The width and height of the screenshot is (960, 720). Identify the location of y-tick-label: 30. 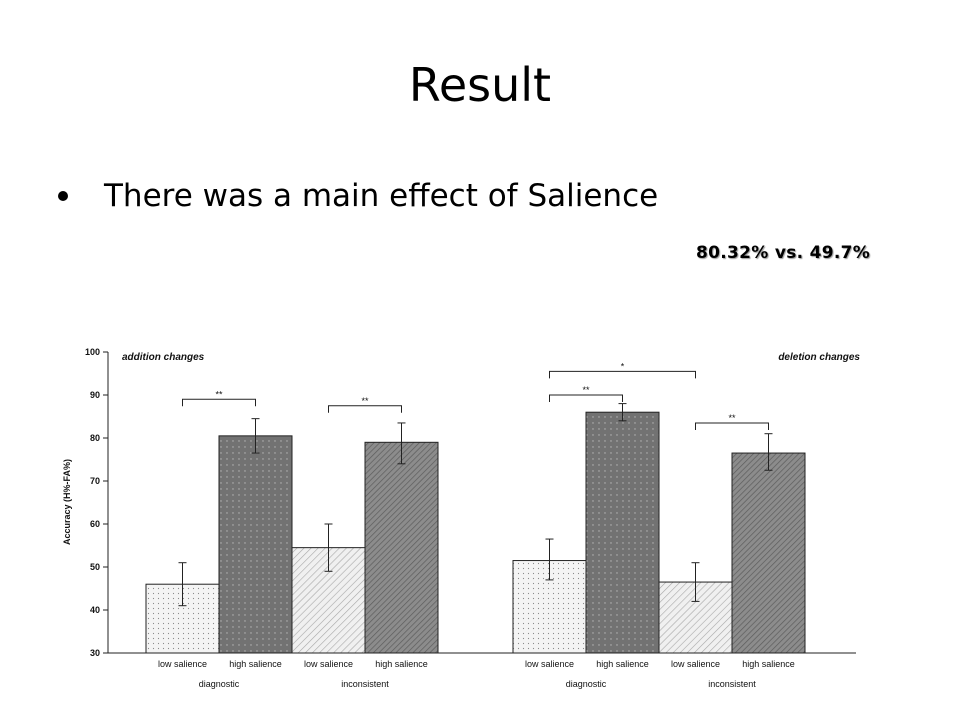
(95, 653).